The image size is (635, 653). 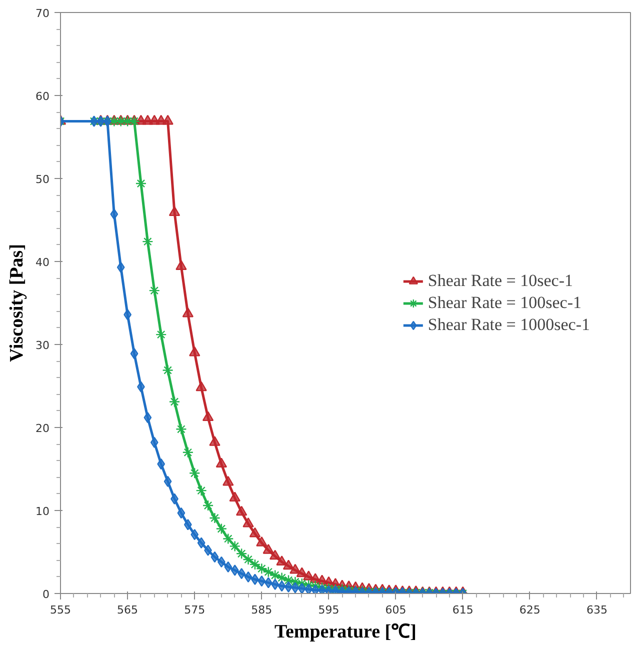 What do you see at coordinates (395, 610) in the screenshot?
I see `x-tick-label: 605` at bounding box center [395, 610].